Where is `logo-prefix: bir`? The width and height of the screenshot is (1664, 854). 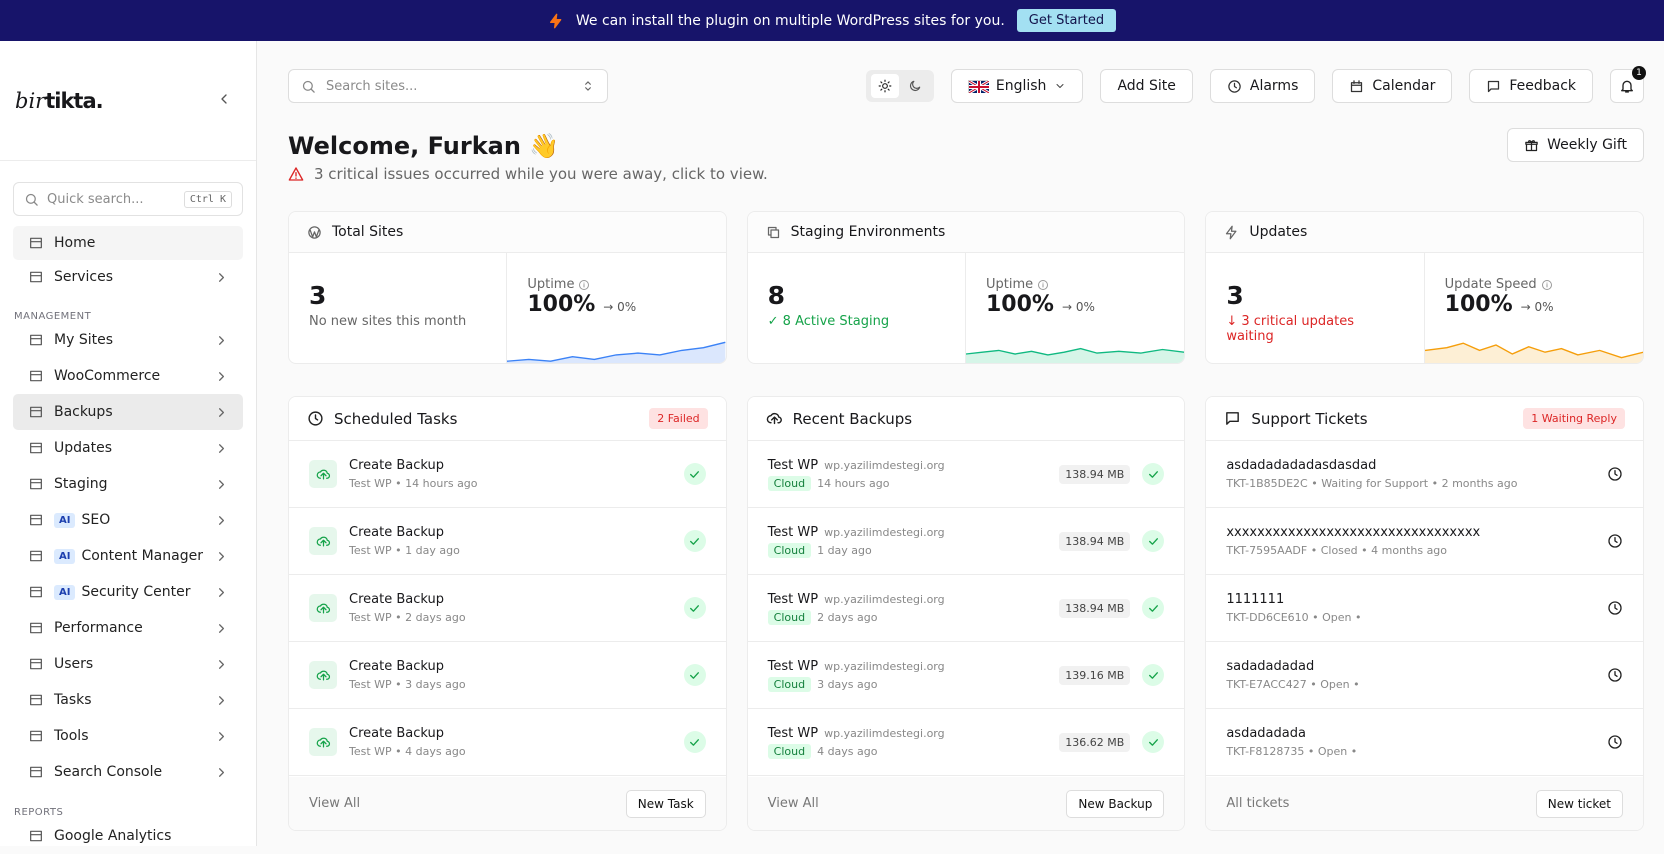
logo-prefix: bir is located at coordinates (30, 100).